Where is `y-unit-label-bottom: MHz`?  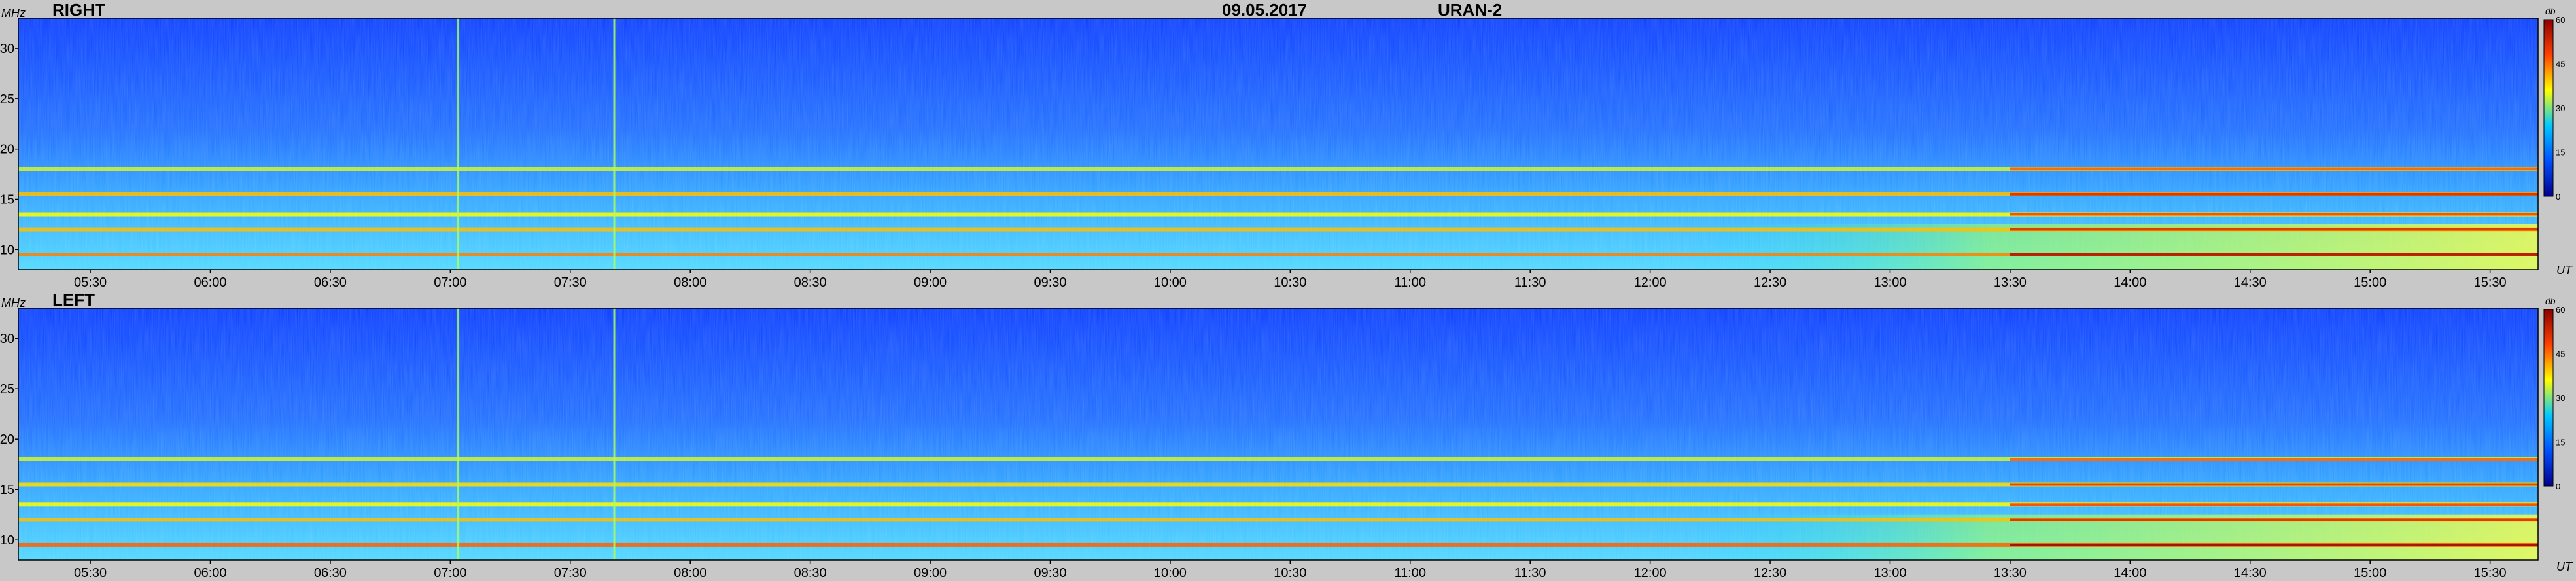 y-unit-label-bottom: MHz is located at coordinates (14, 302).